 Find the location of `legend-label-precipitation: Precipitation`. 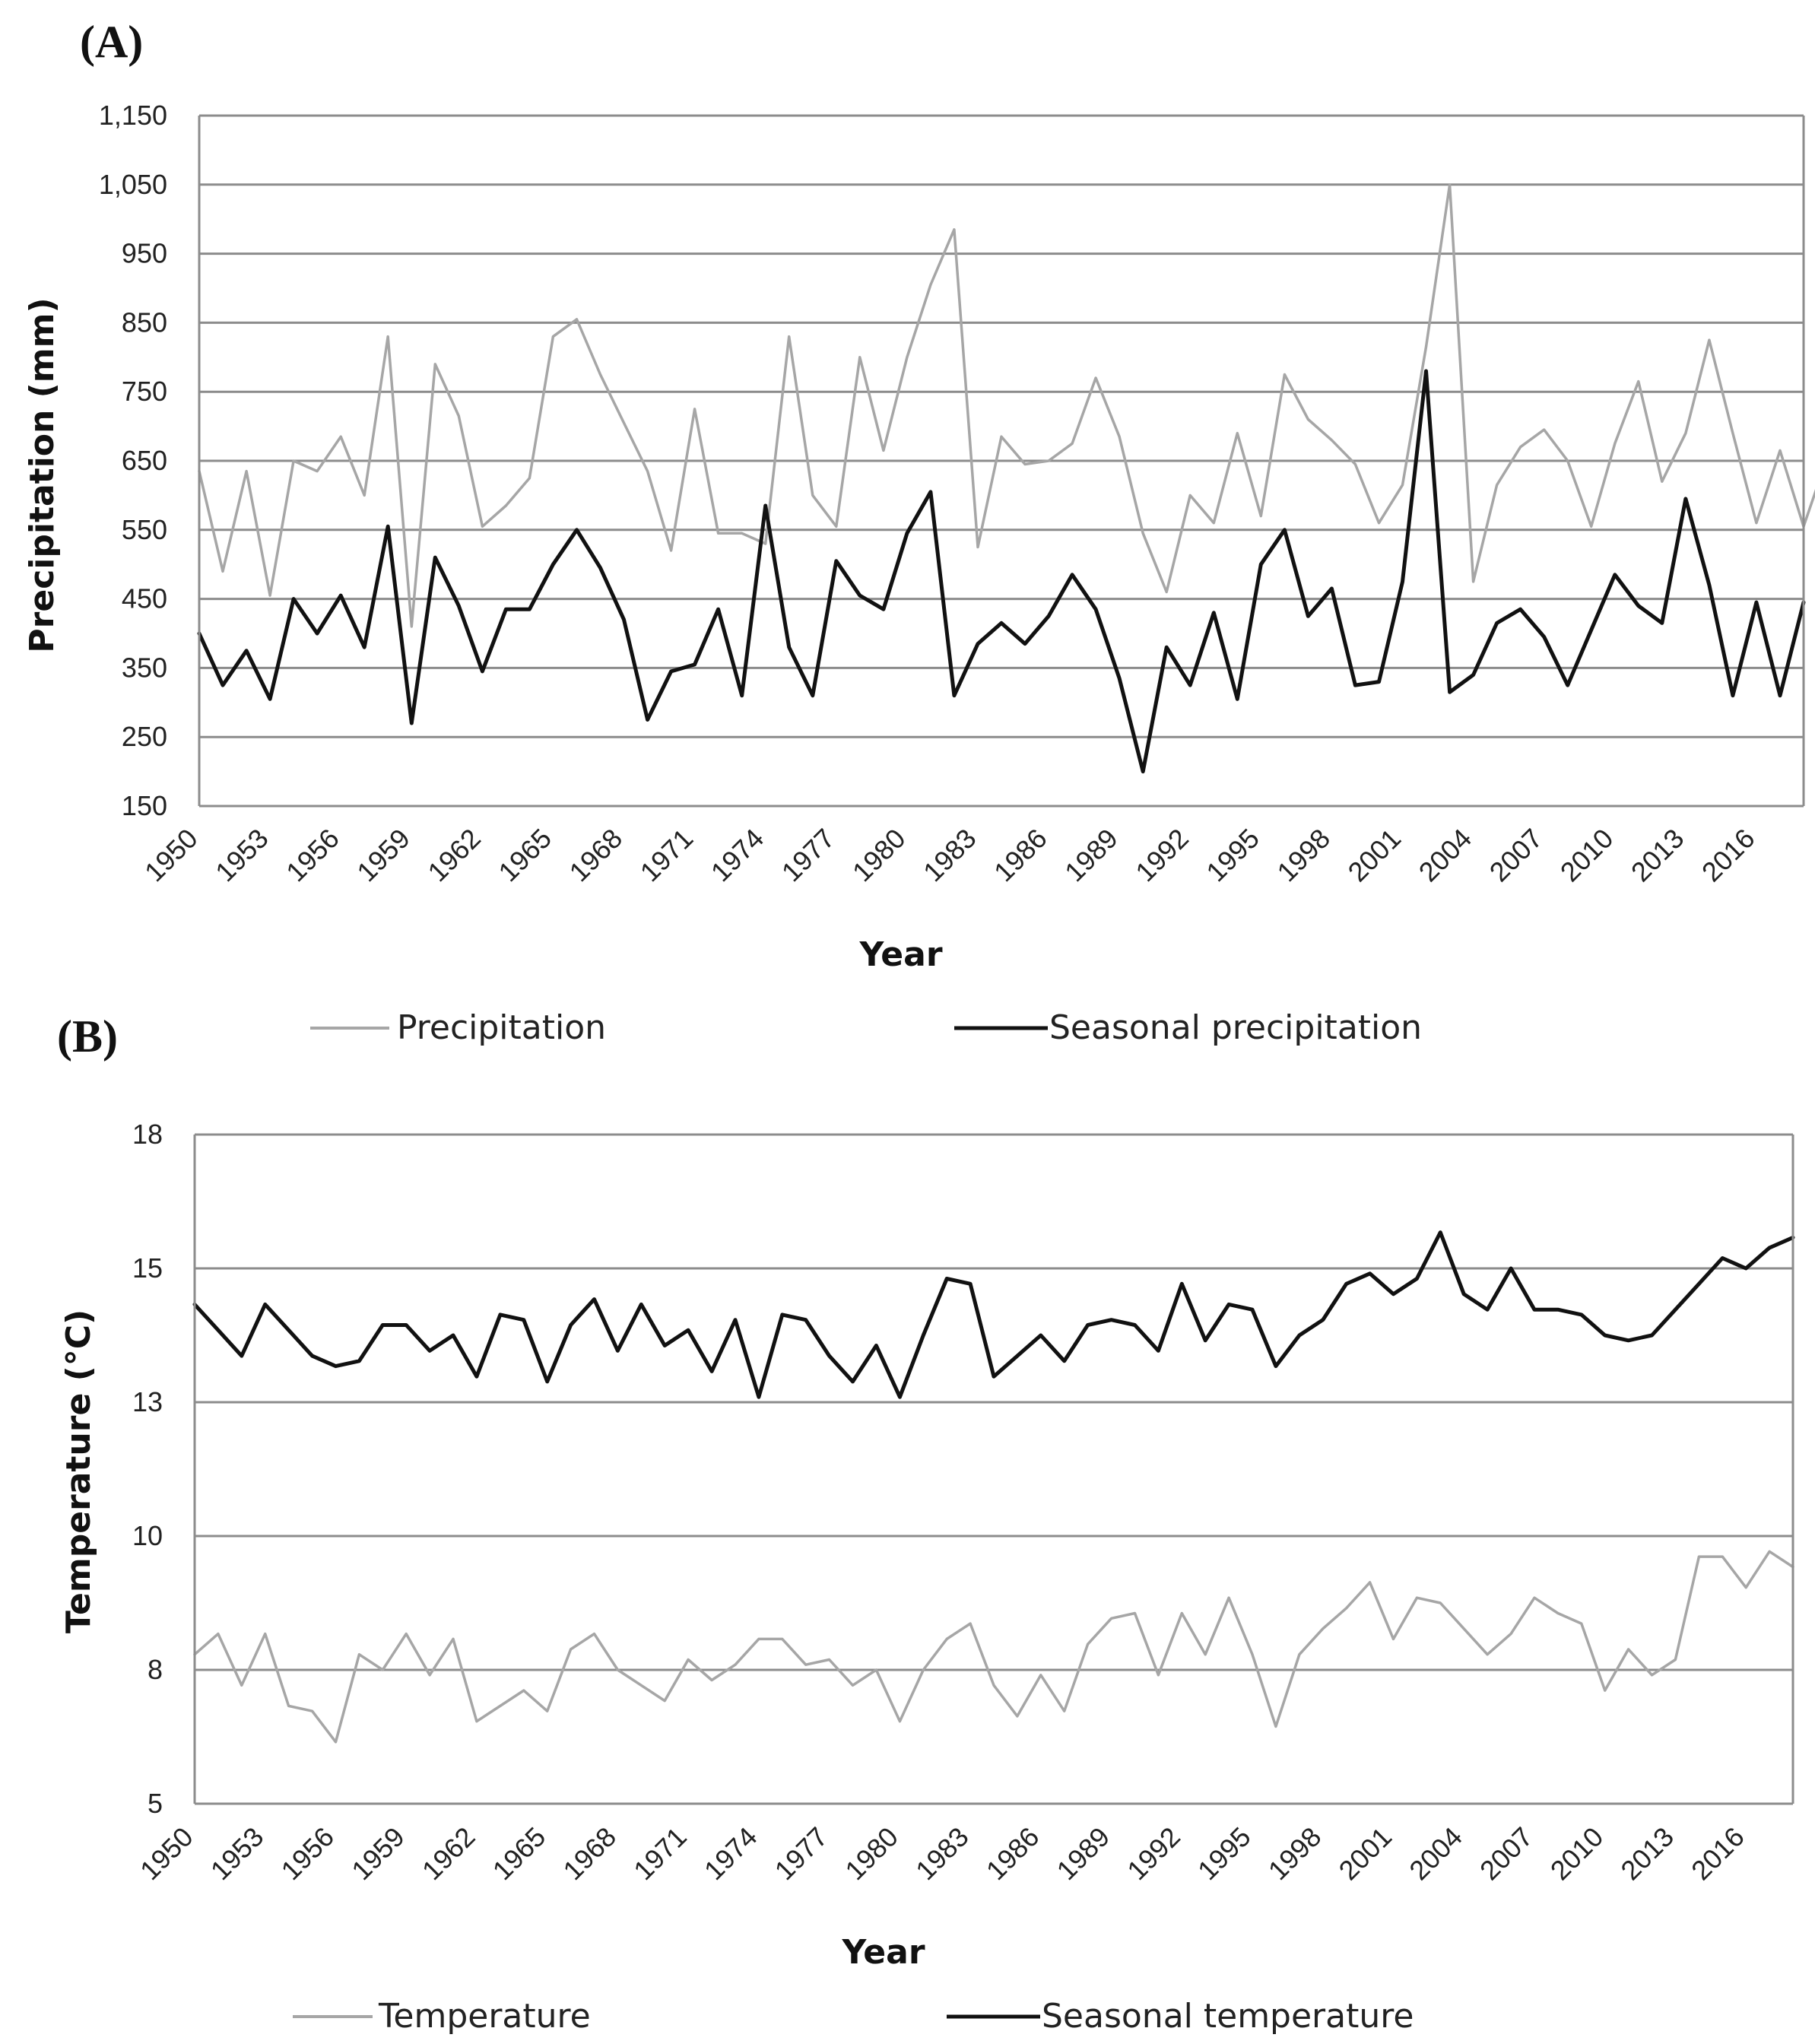

legend-label-precipitation: Precipitation is located at coordinates (502, 1027).